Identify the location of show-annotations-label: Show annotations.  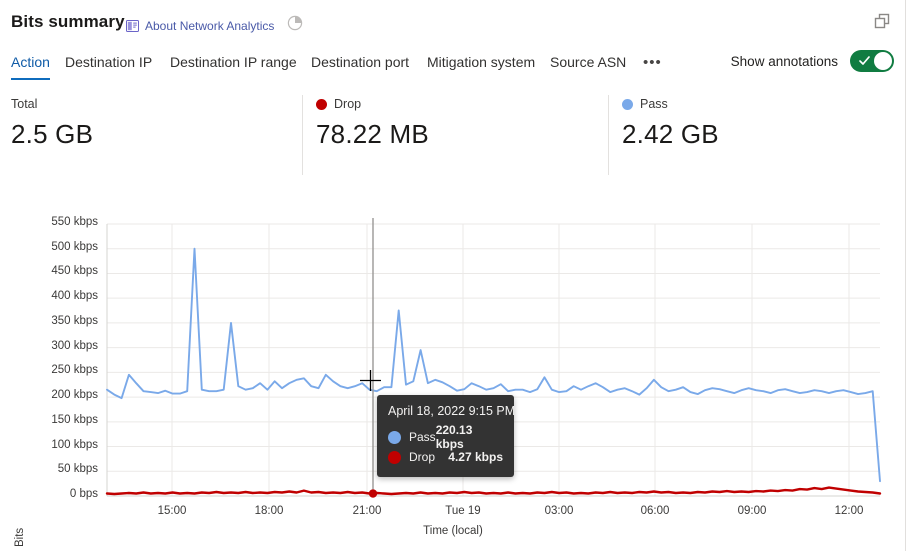
(784, 61).